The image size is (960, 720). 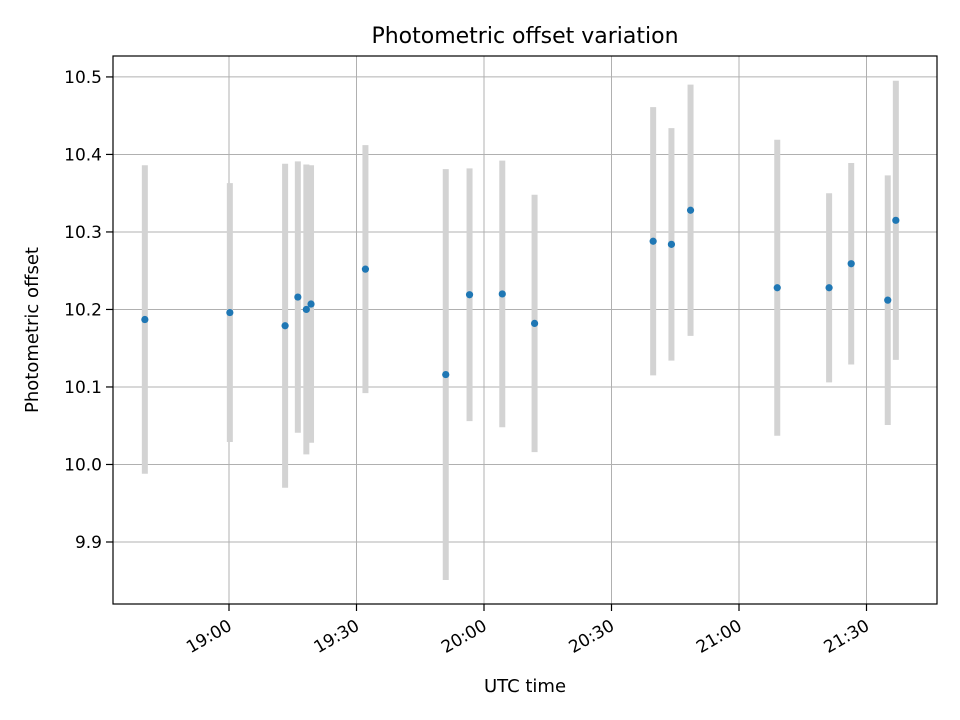 I want to click on chart-title: Photometric offset variation, so click(x=524, y=36).